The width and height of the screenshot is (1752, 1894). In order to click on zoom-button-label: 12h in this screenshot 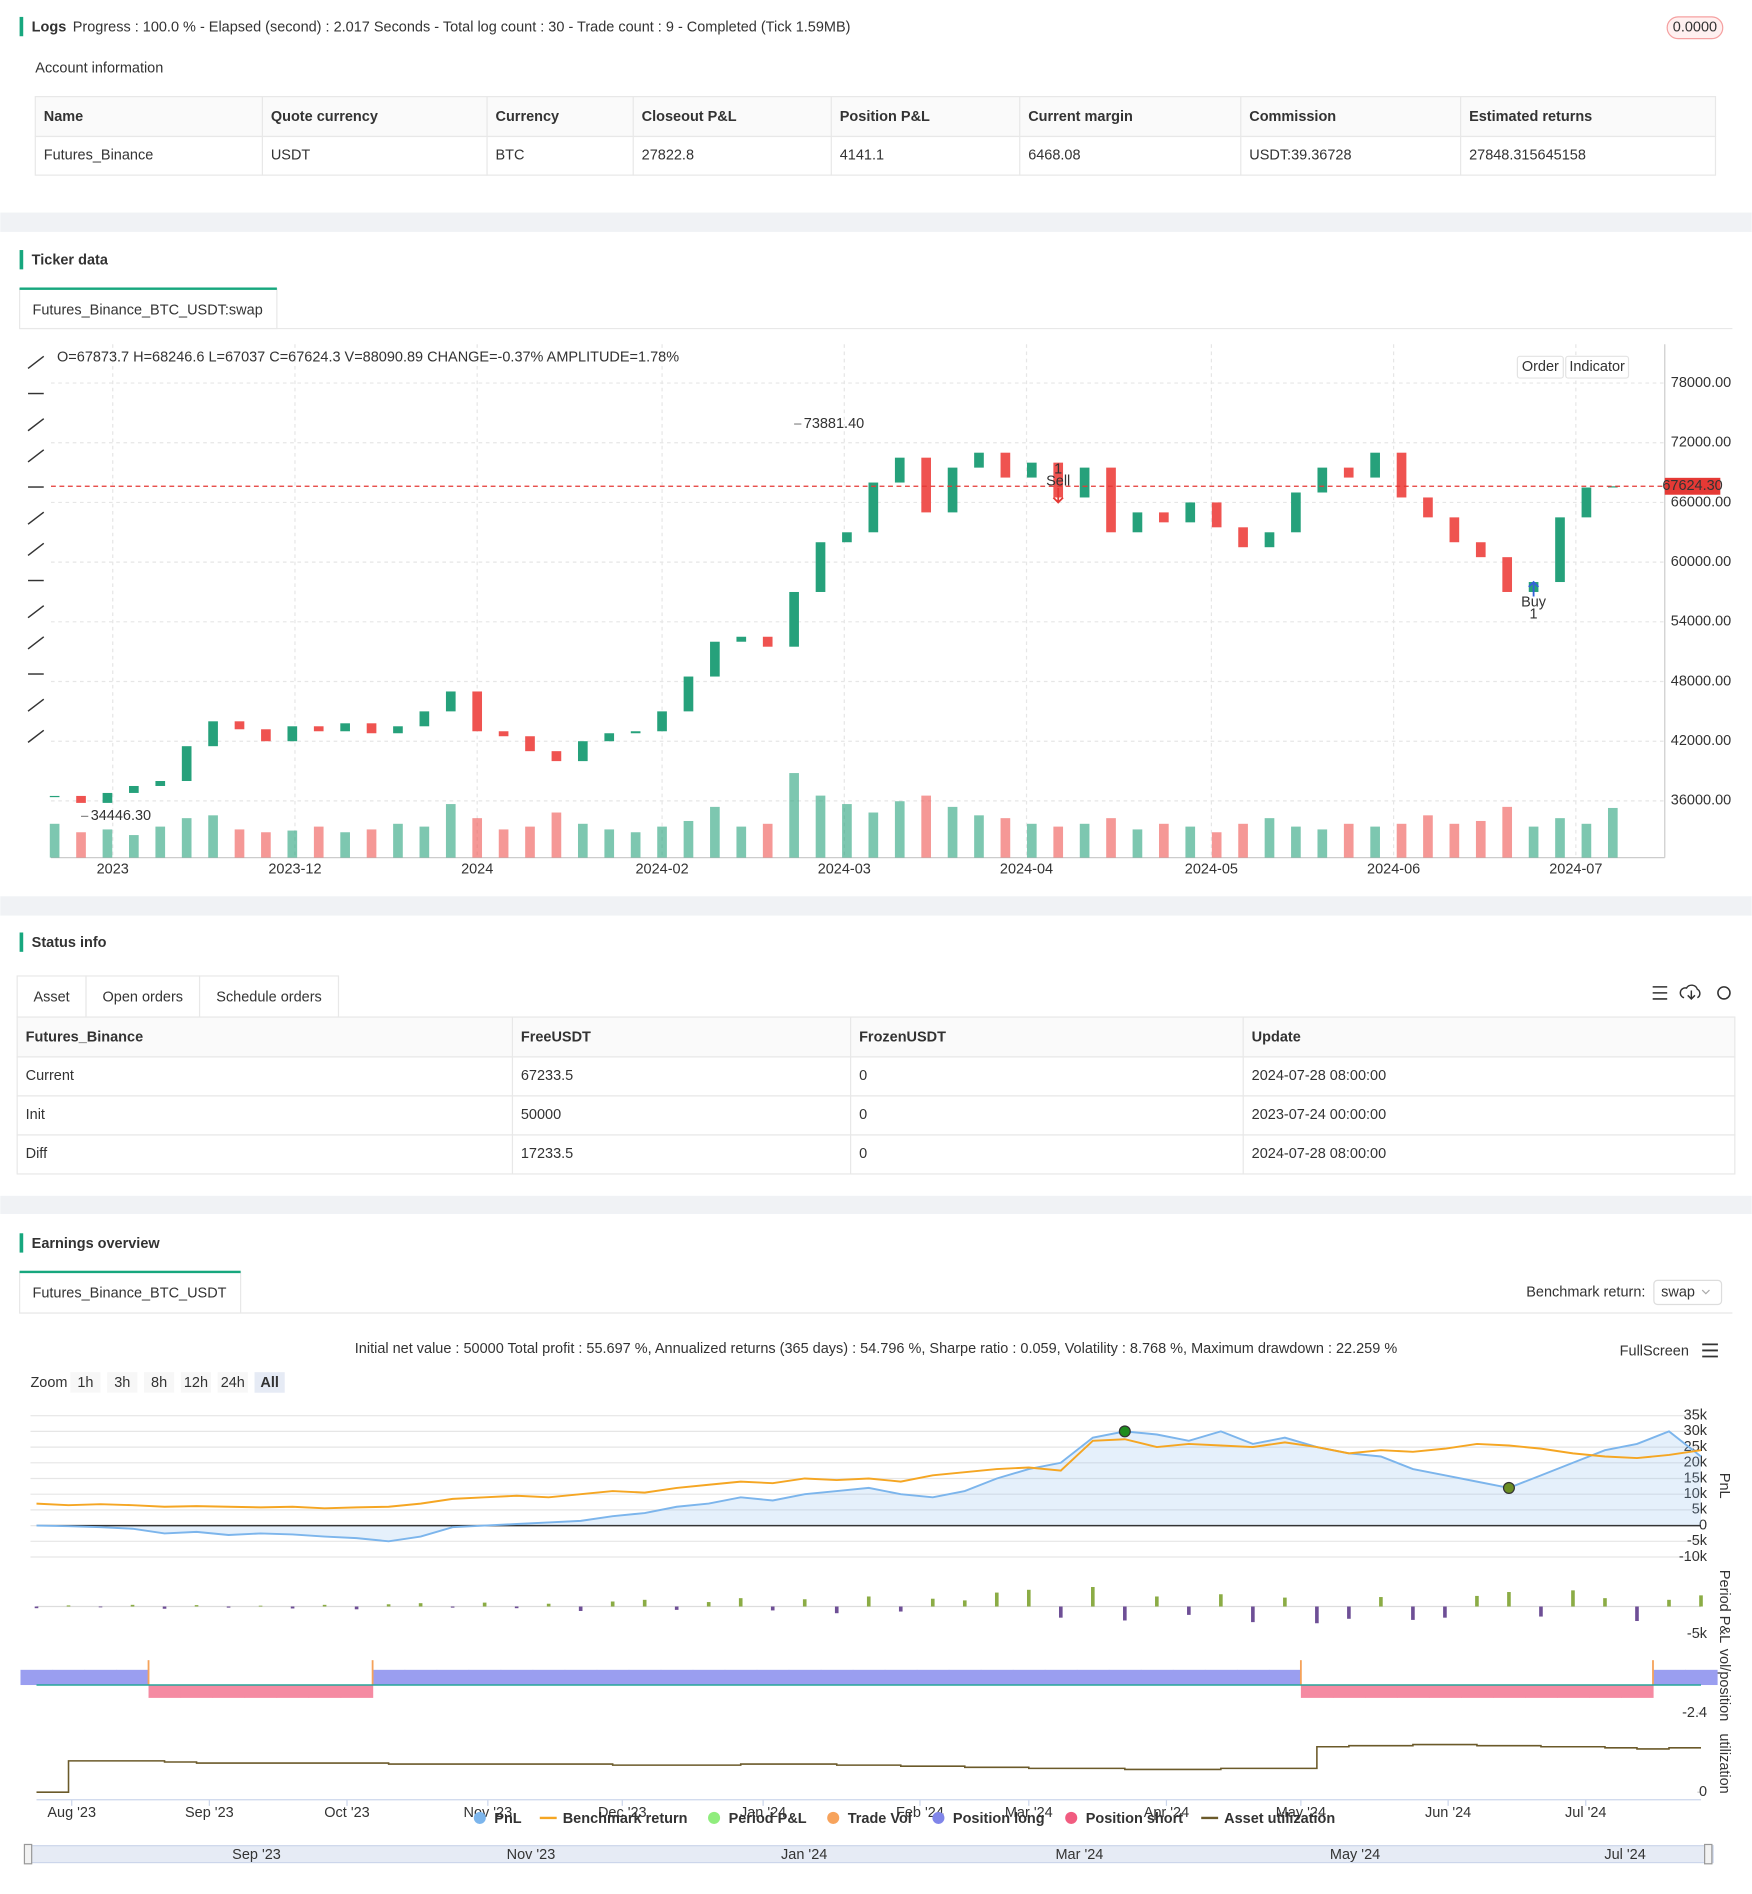, I will do `click(196, 1383)`.